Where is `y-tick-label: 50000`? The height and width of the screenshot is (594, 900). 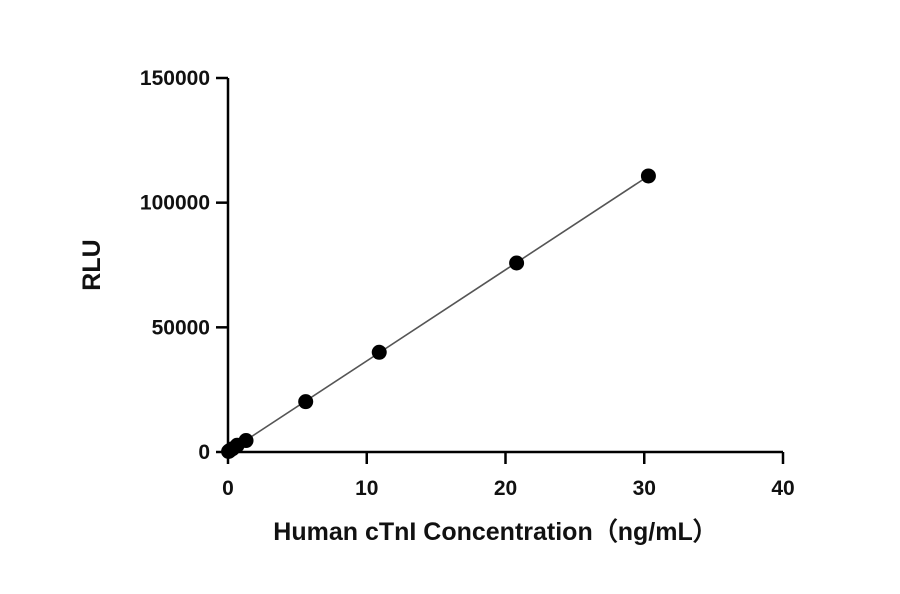 y-tick-label: 50000 is located at coordinates (181, 327).